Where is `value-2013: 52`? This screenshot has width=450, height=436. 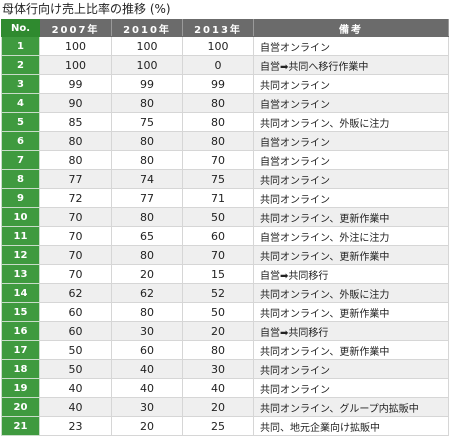
value-2013: 52 is located at coordinates (218, 293).